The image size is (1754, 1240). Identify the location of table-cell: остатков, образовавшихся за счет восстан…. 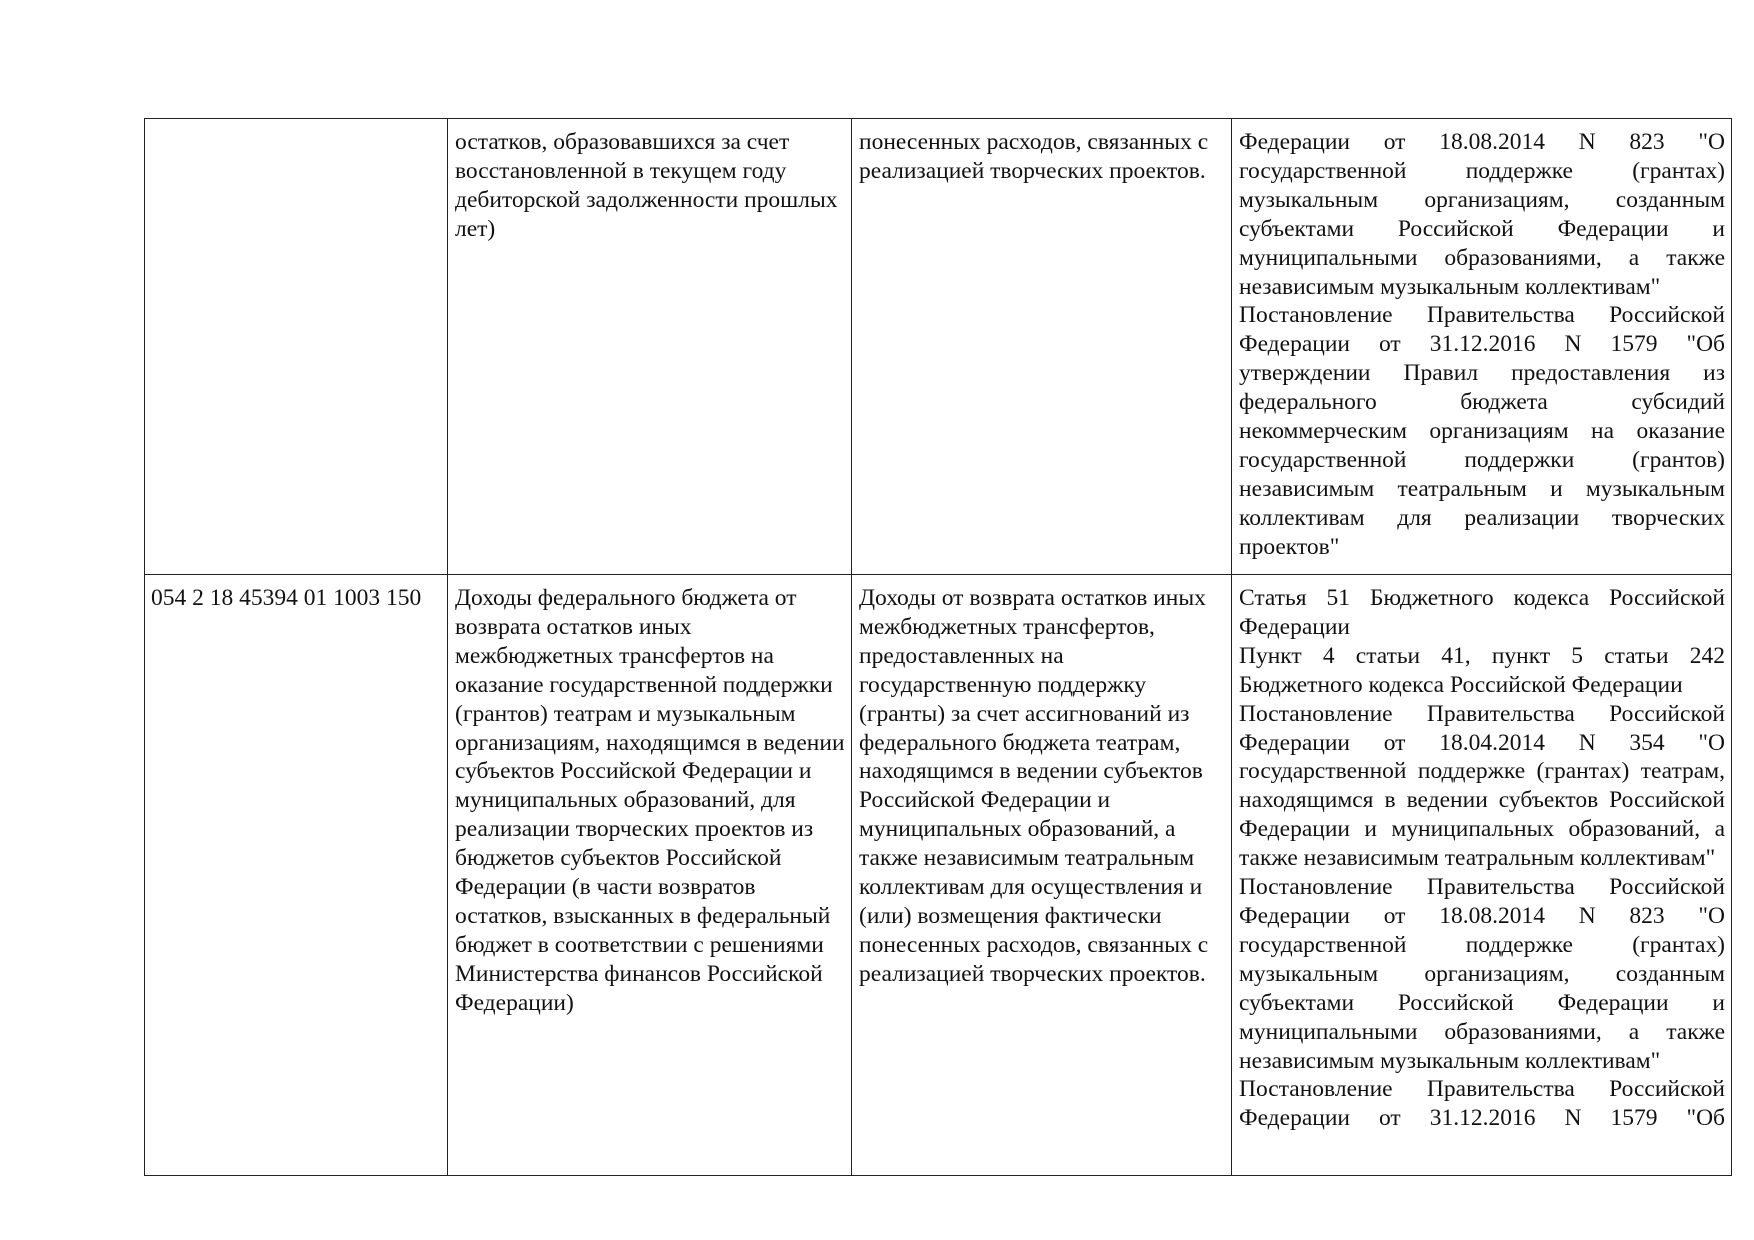
(649, 346).